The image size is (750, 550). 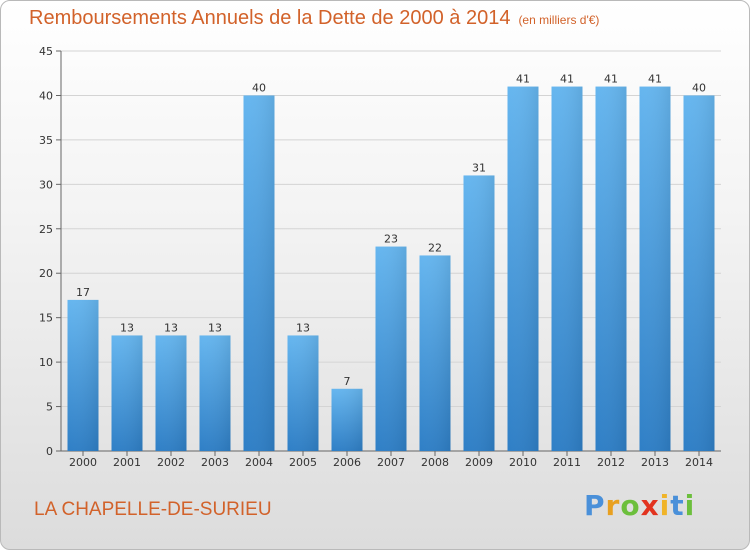 I want to click on y-tick-label: 10, so click(x=46, y=362).